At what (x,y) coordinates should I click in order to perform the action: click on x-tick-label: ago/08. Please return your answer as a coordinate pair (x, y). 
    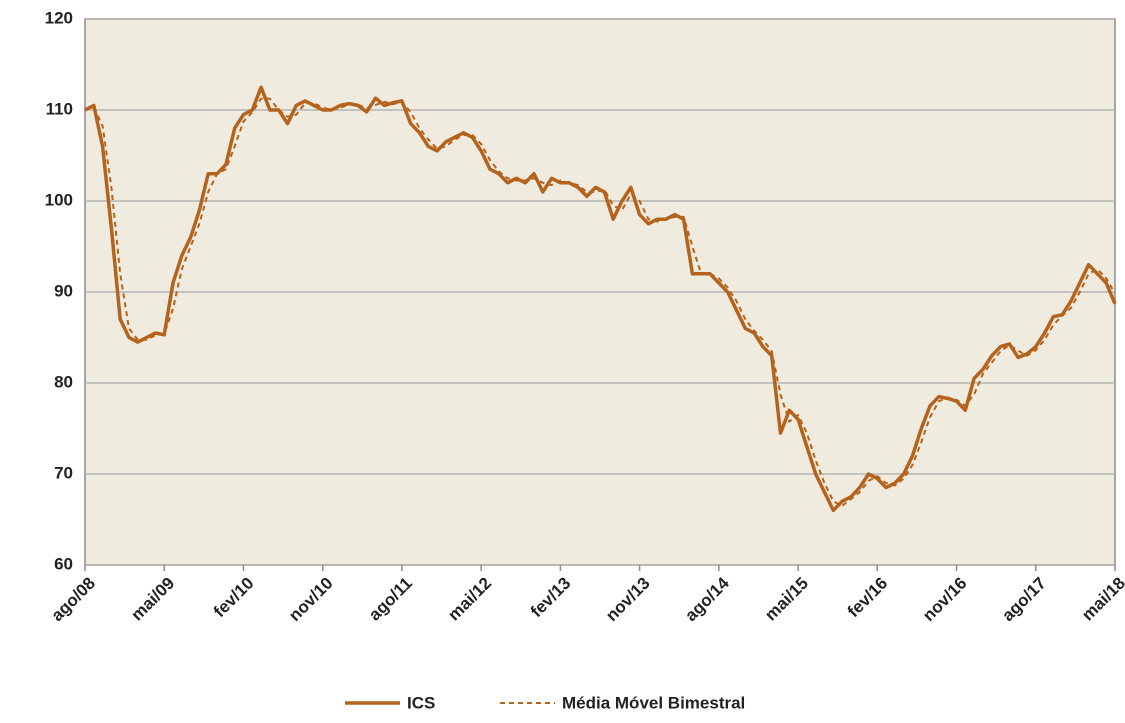
    Looking at the image, I should click on (73, 600).